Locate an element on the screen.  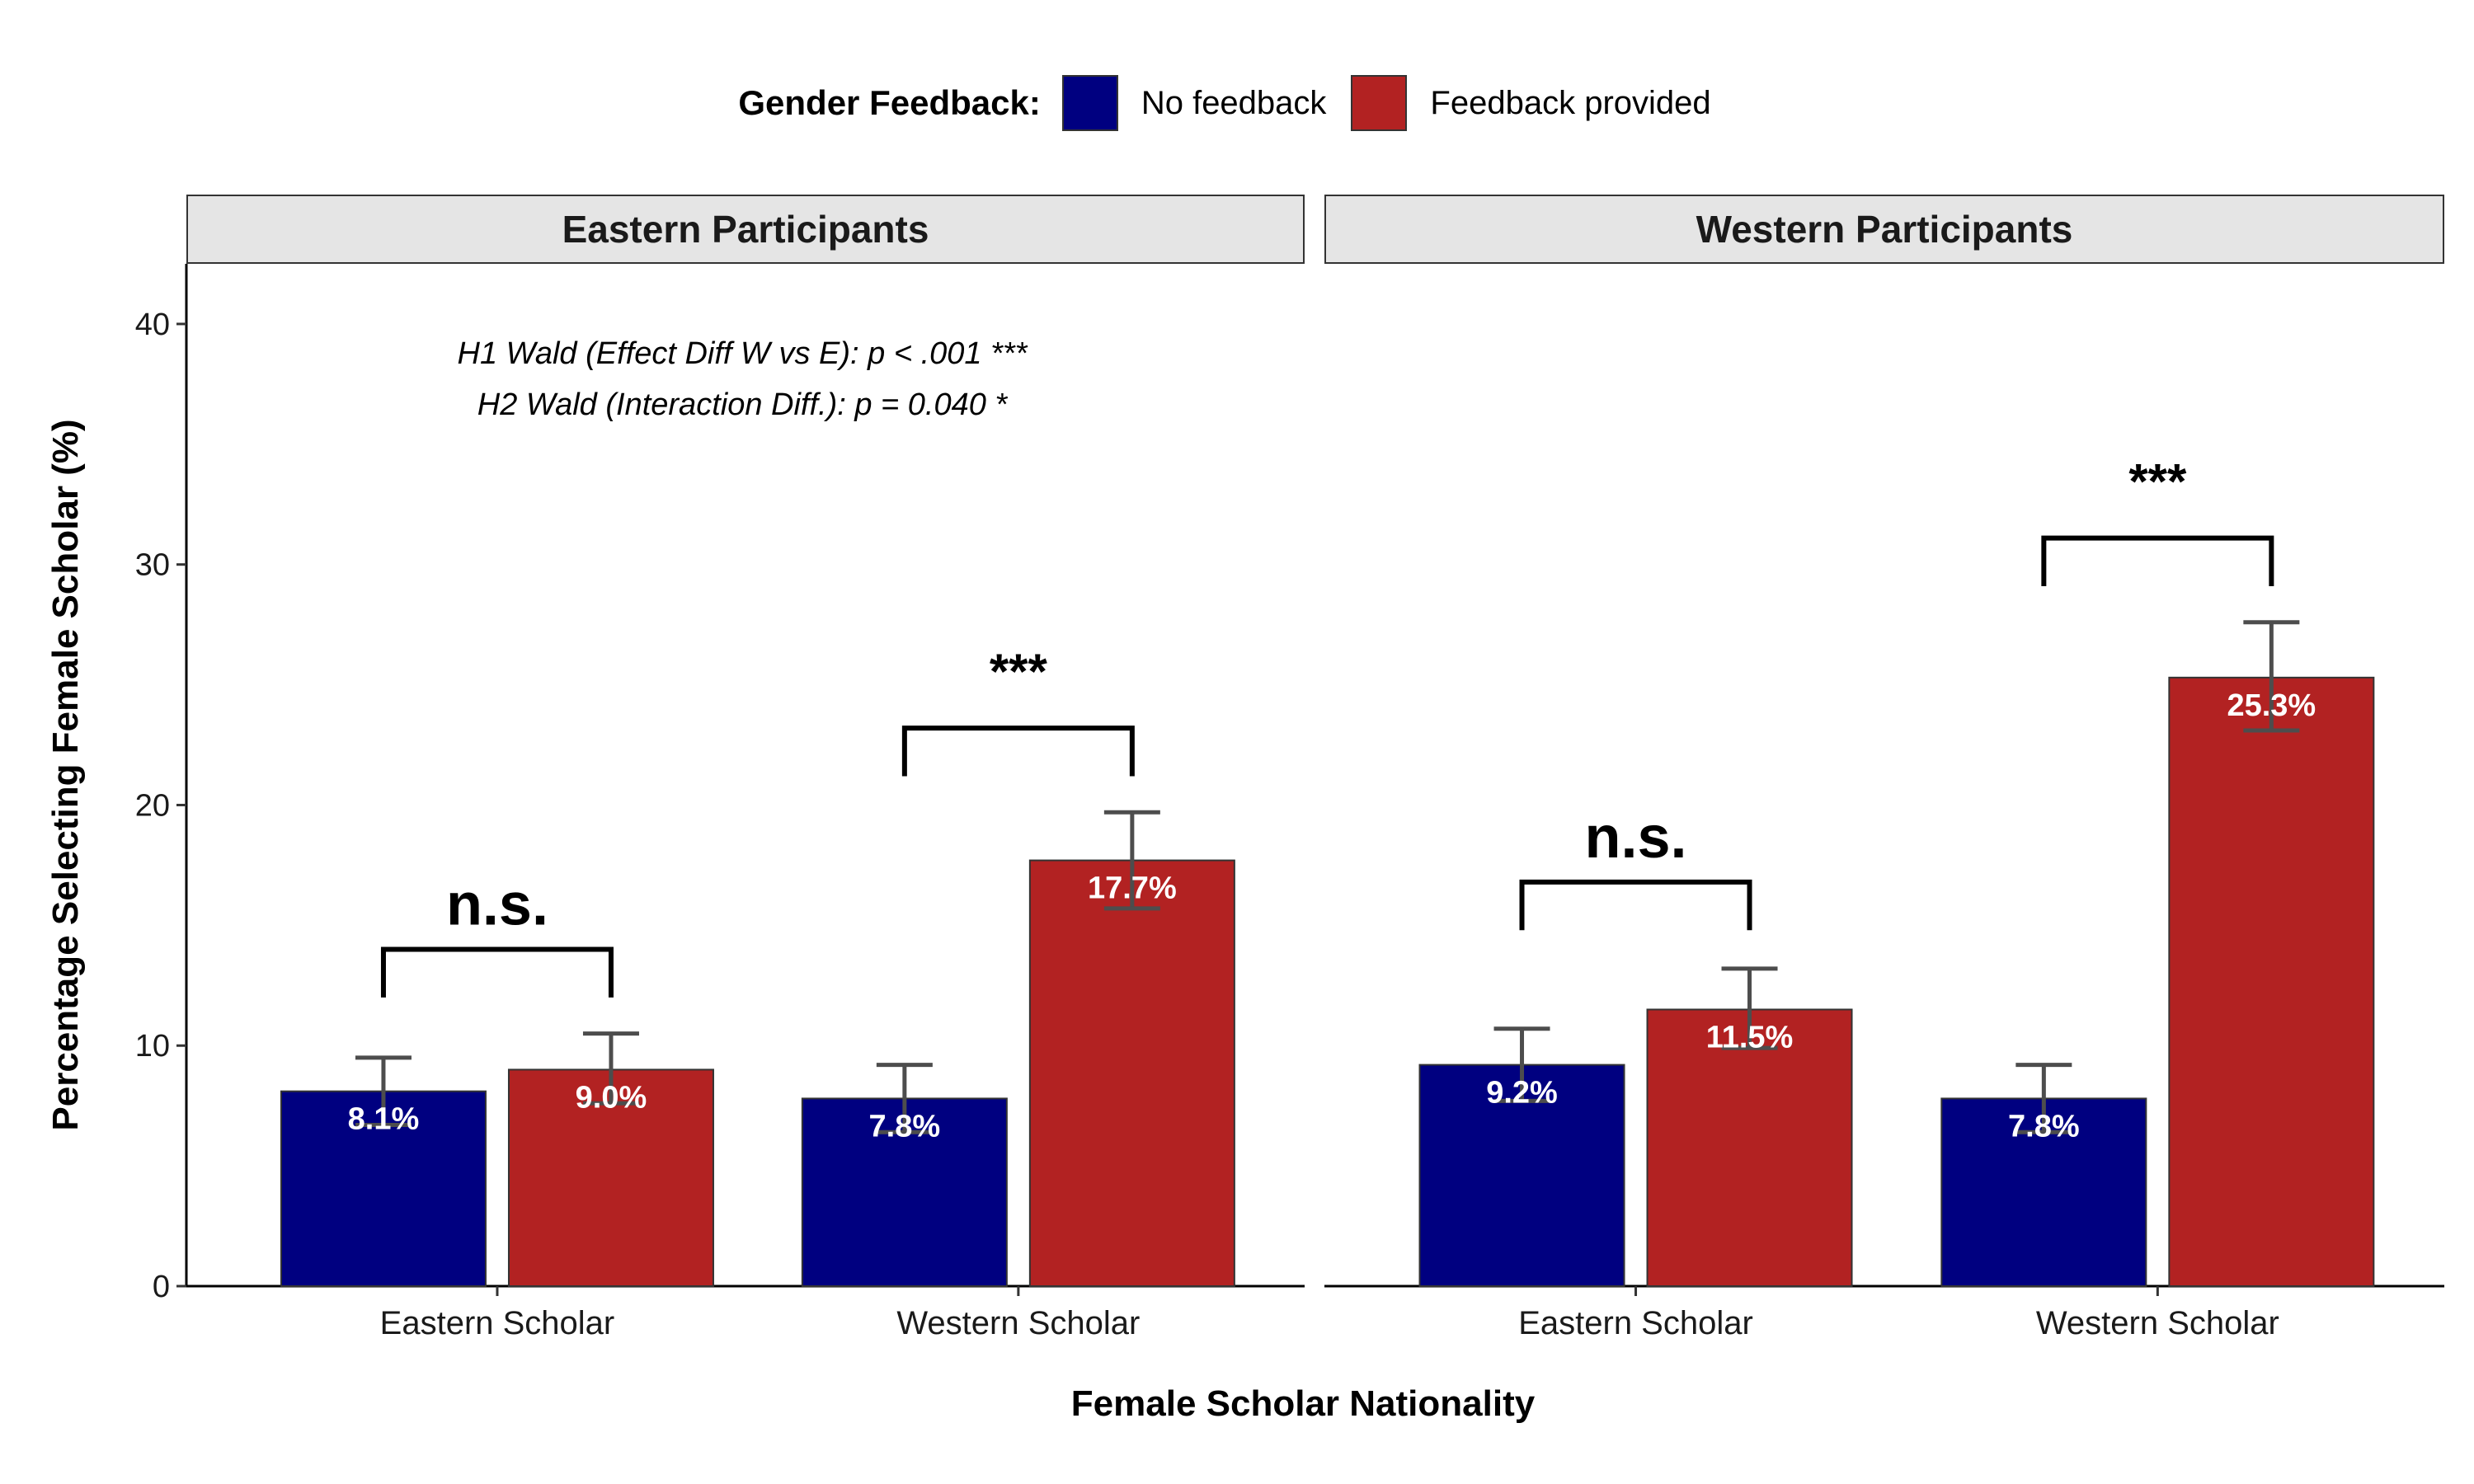
panel-strip-western: Western Participants is located at coordinates (1884, 229).